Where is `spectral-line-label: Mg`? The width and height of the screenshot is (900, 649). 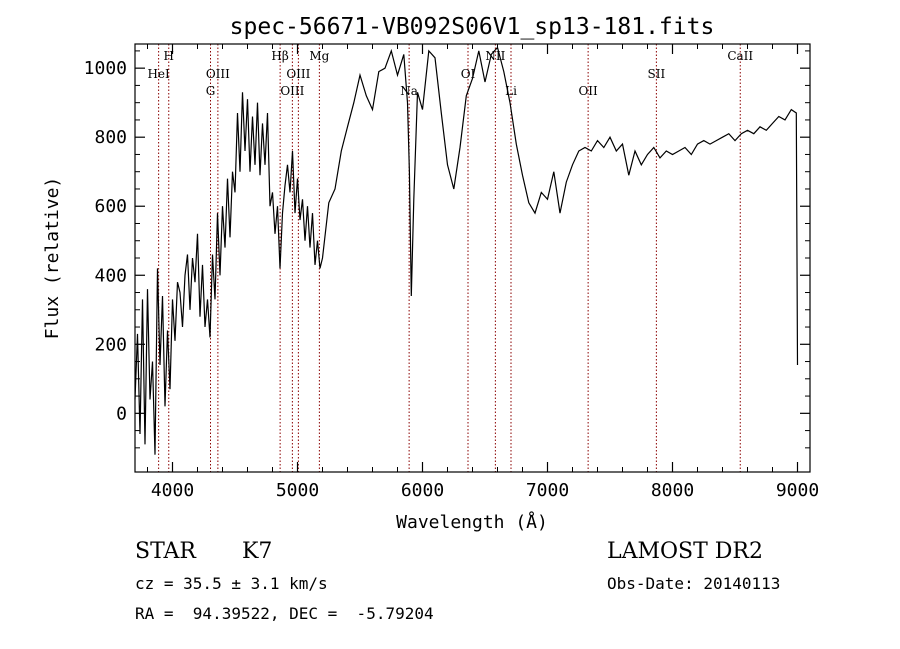 spectral-line-label: Mg is located at coordinates (319, 56).